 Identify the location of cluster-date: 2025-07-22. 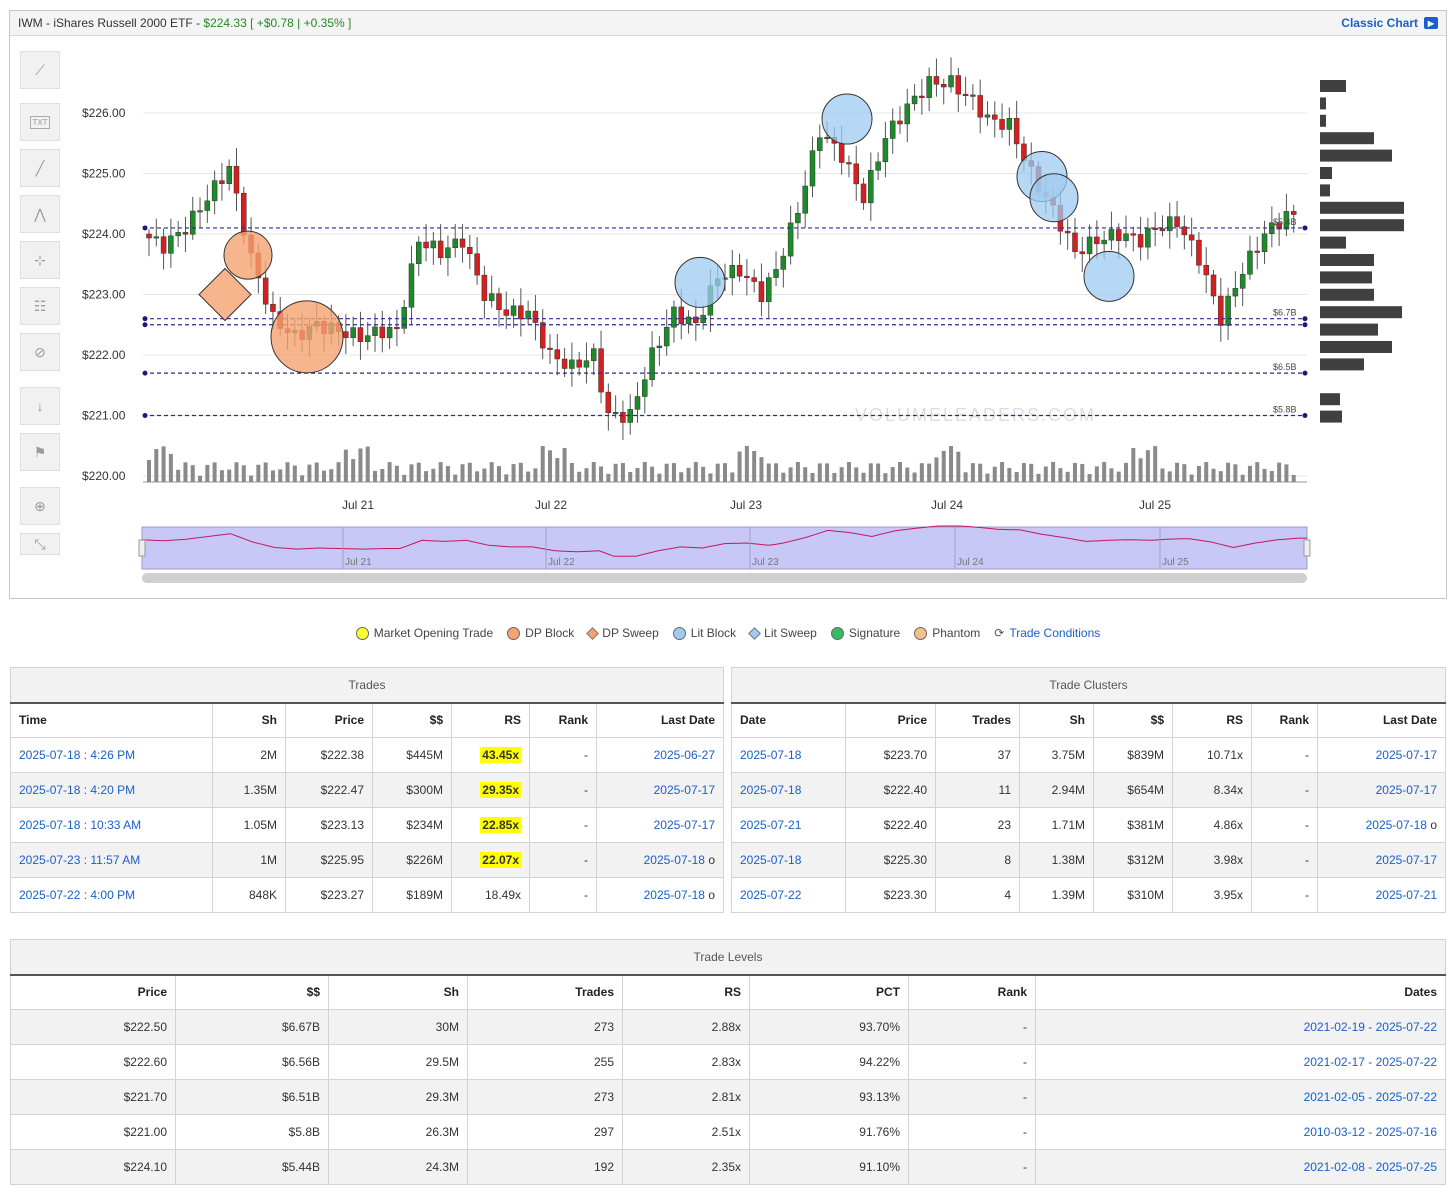
(788, 895).